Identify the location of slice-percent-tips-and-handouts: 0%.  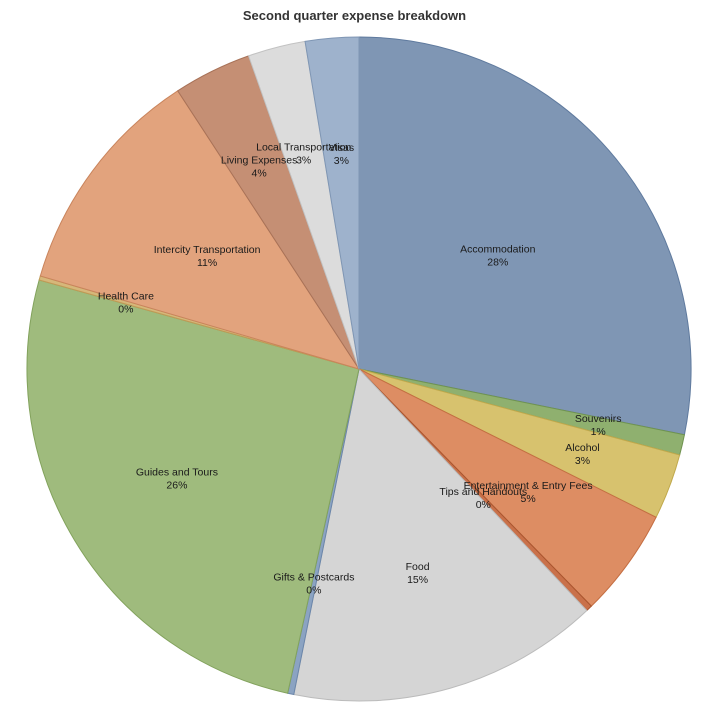
(483, 505).